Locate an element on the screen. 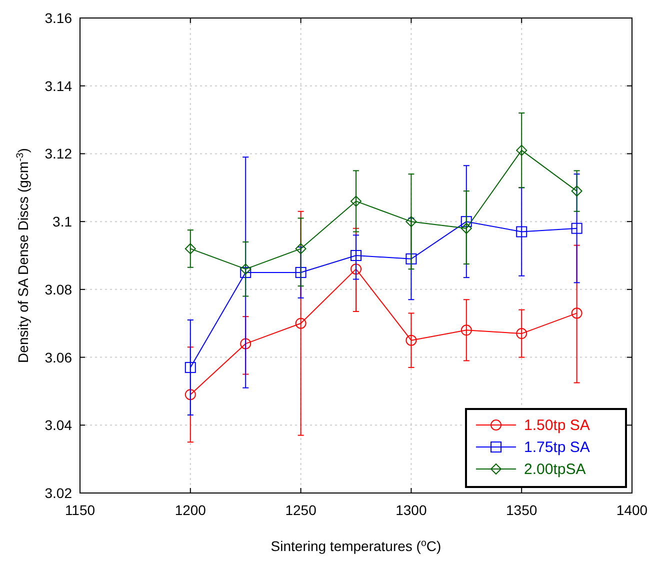 Image resolution: width=658 pixels, height=563 pixels. x-tick-label: 1250 is located at coordinates (301, 510).